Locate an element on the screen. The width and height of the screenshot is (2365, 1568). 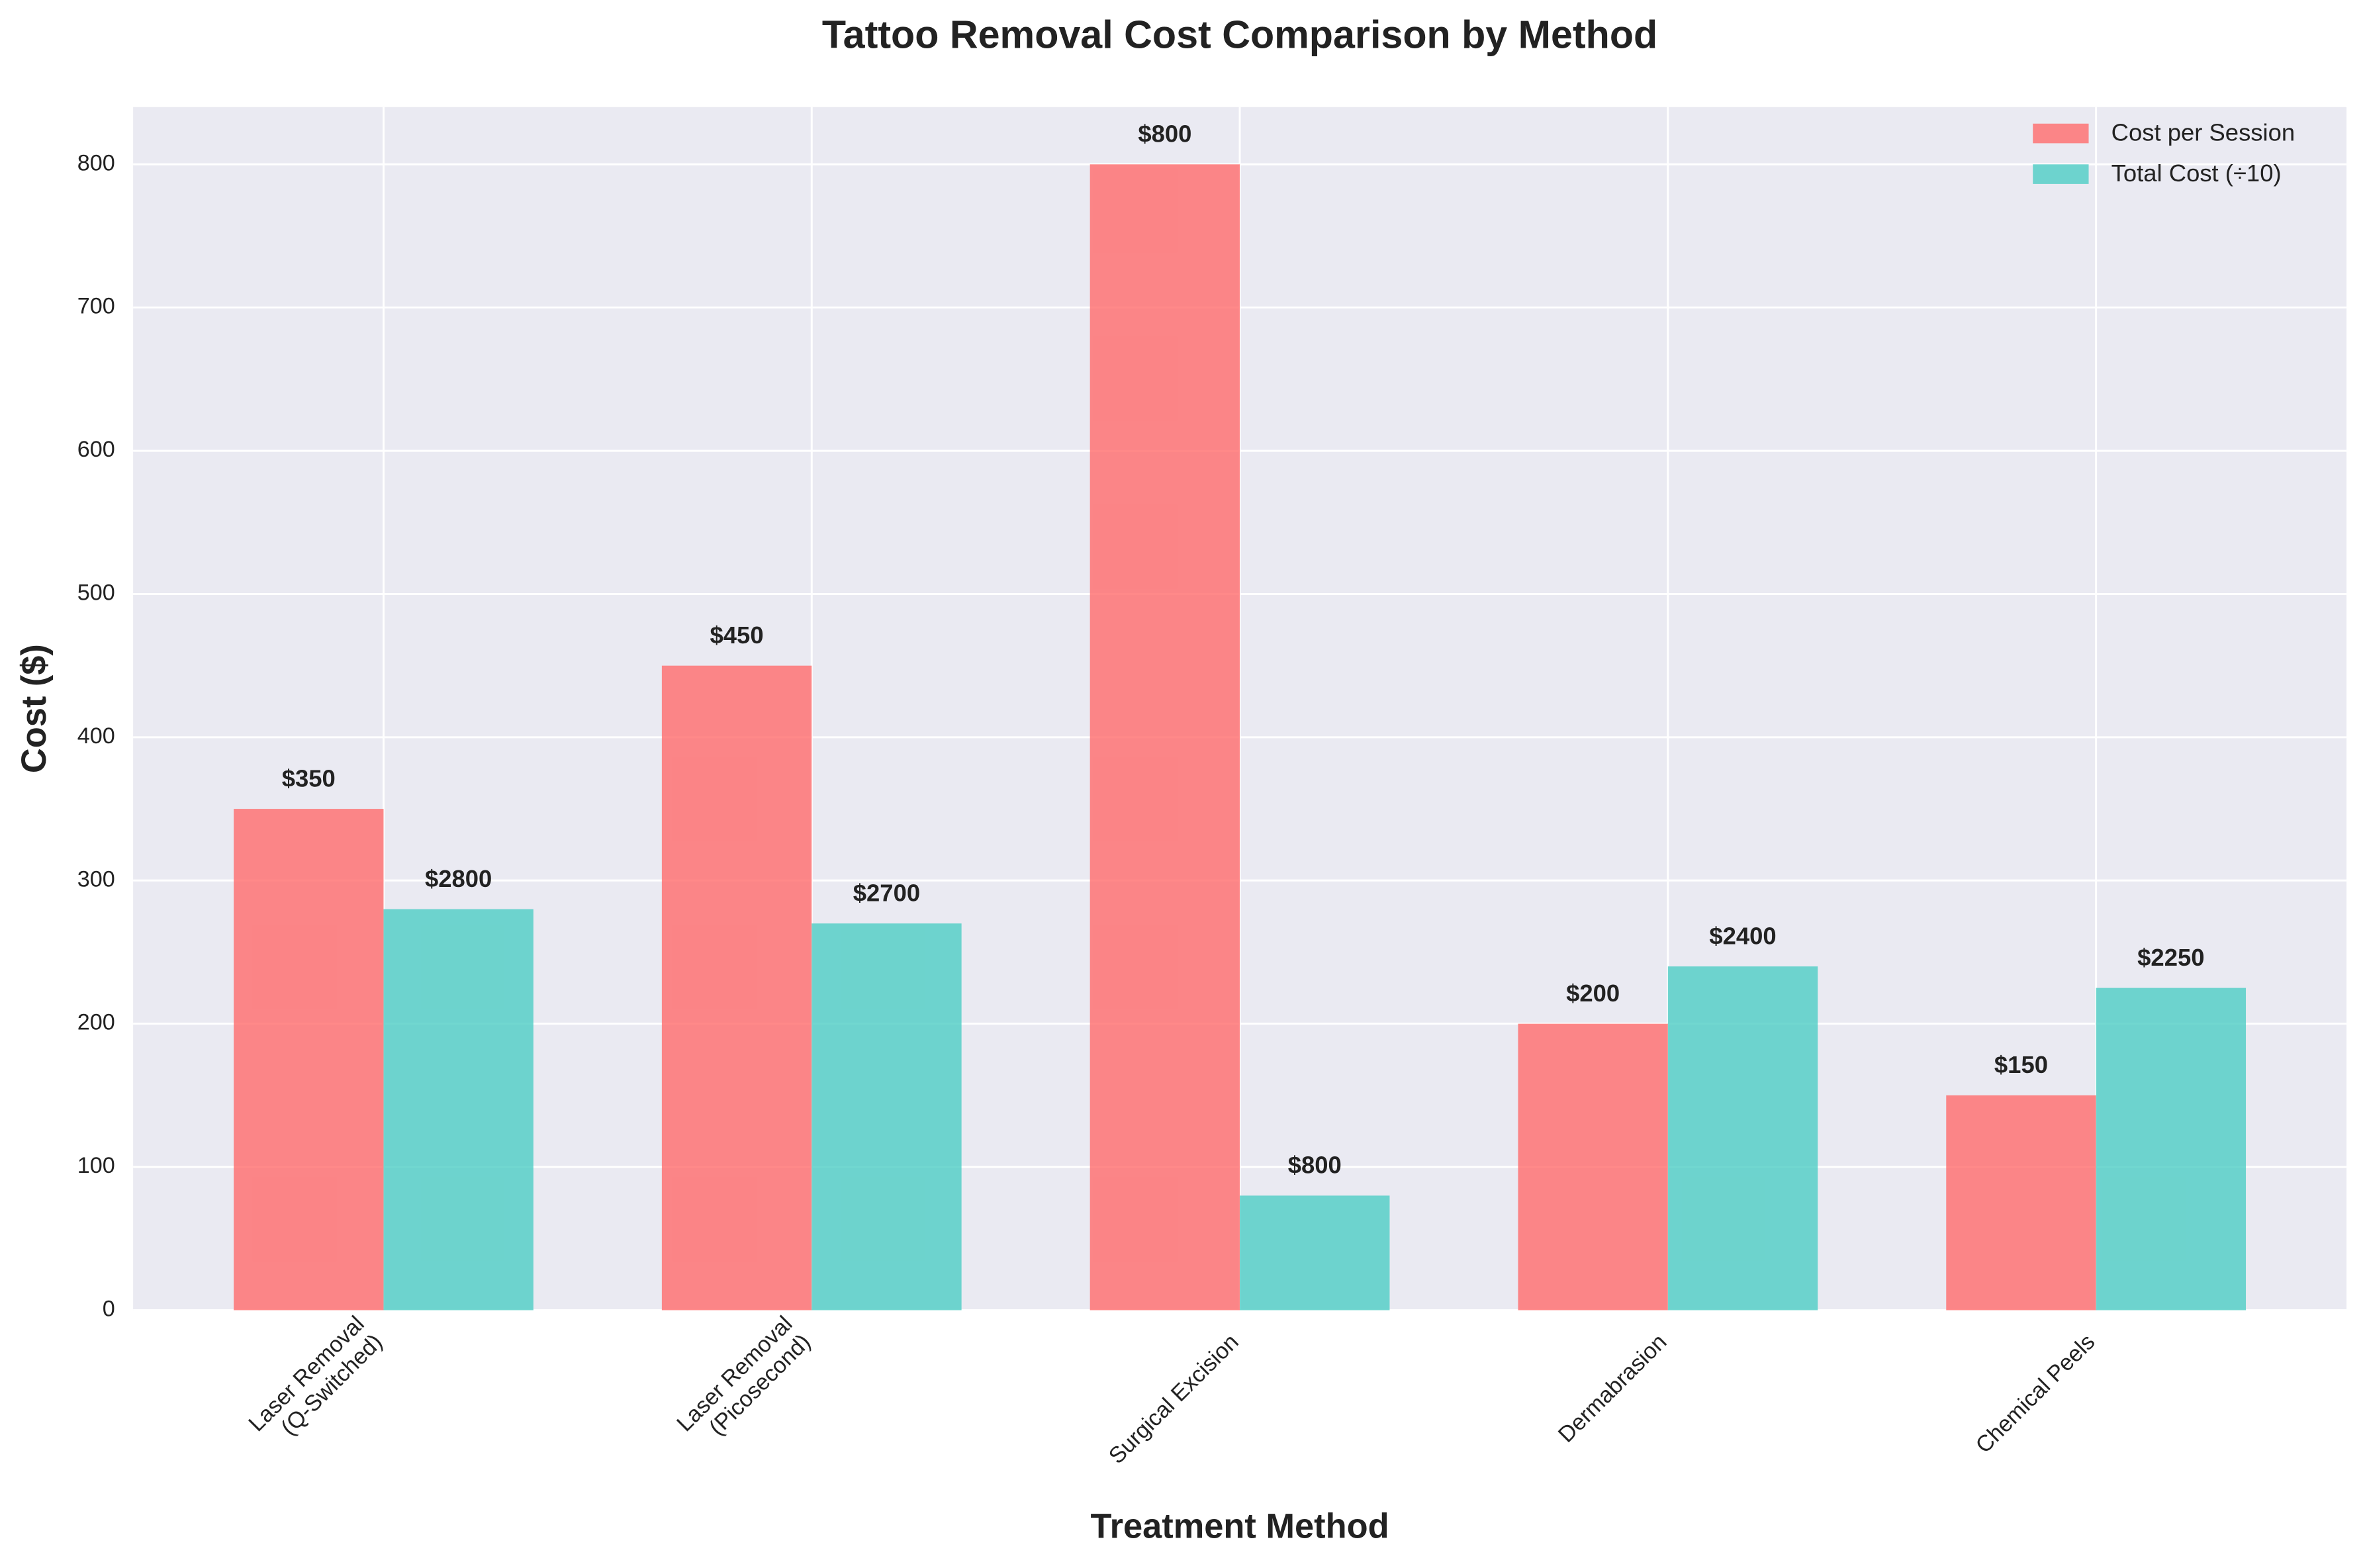
x-tick-label-line: Surgical Excision is located at coordinates (1174, 1399).